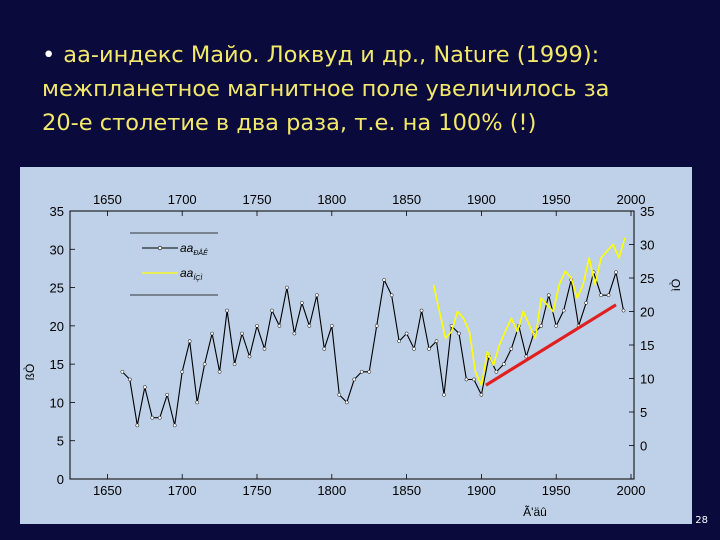  I want to click on x-tick-label-bottom-3: 1800, so click(331, 490).